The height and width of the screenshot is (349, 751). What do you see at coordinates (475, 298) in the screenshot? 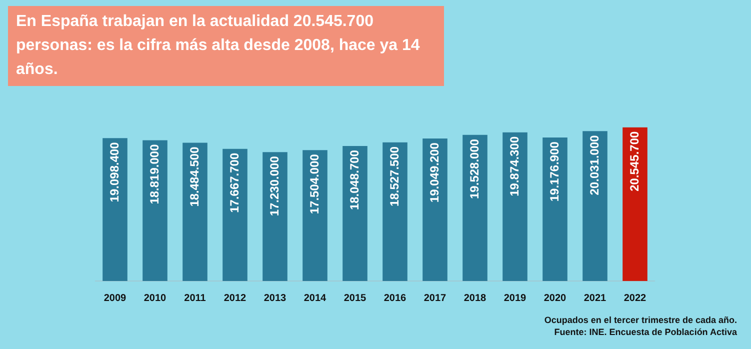
I see `x-tick-label: 2018` at bounding box center [475, 298].